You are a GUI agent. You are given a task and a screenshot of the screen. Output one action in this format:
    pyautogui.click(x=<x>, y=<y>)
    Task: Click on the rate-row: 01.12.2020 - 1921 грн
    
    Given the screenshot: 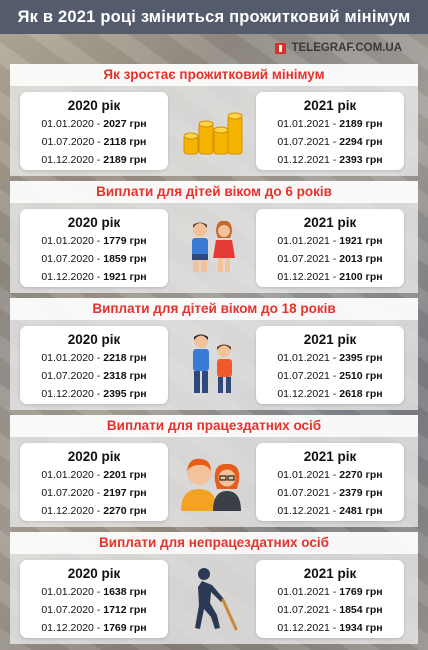 What is the action you would take?
    pyautogui.click(x=94, y=277)
    